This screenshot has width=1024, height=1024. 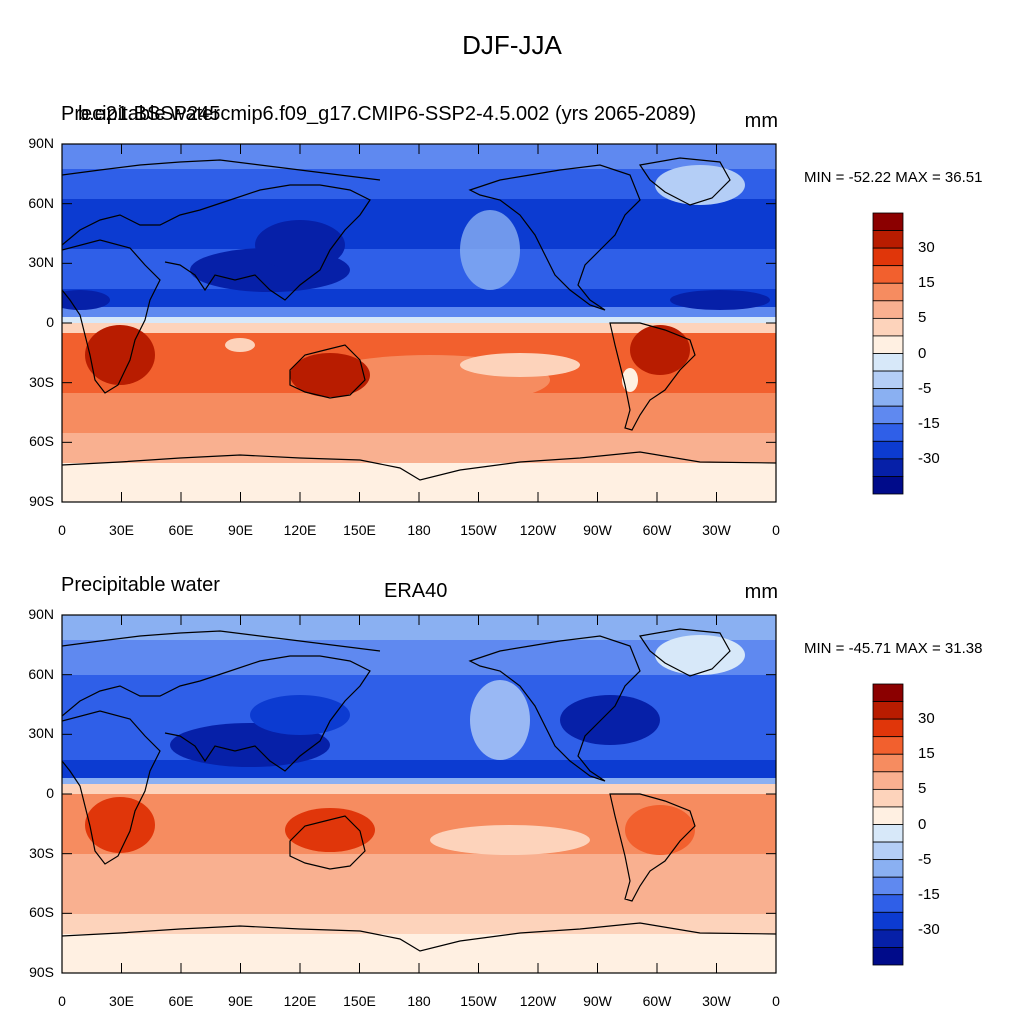 What do you see at coordinates (512, 45) in the screenshot?
I see `figure-title: DJF-JJA` at bounding box center [512, 45].